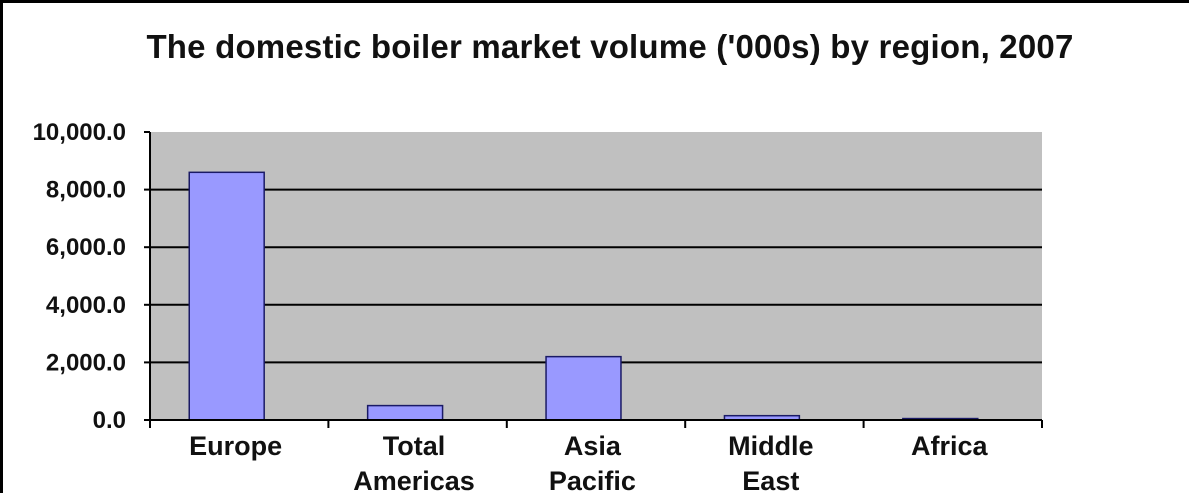 This screenshot has width=1189, height=493. What do you see at coordinates (86, 362) in the screenshot?
I see `y-tick-label: 2,000.0` at bounding box center [86, 362].